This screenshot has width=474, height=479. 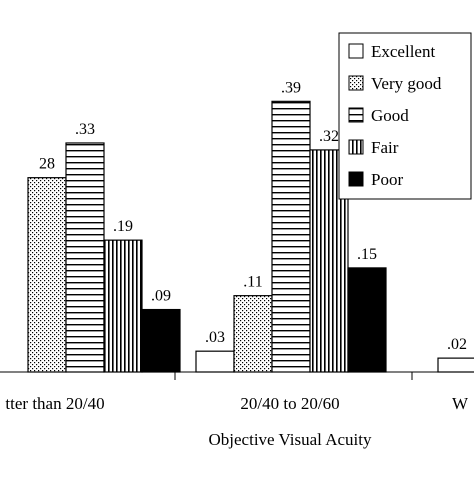 I want to click on data-label-fair-1: .32, so click(x=329, y=136).